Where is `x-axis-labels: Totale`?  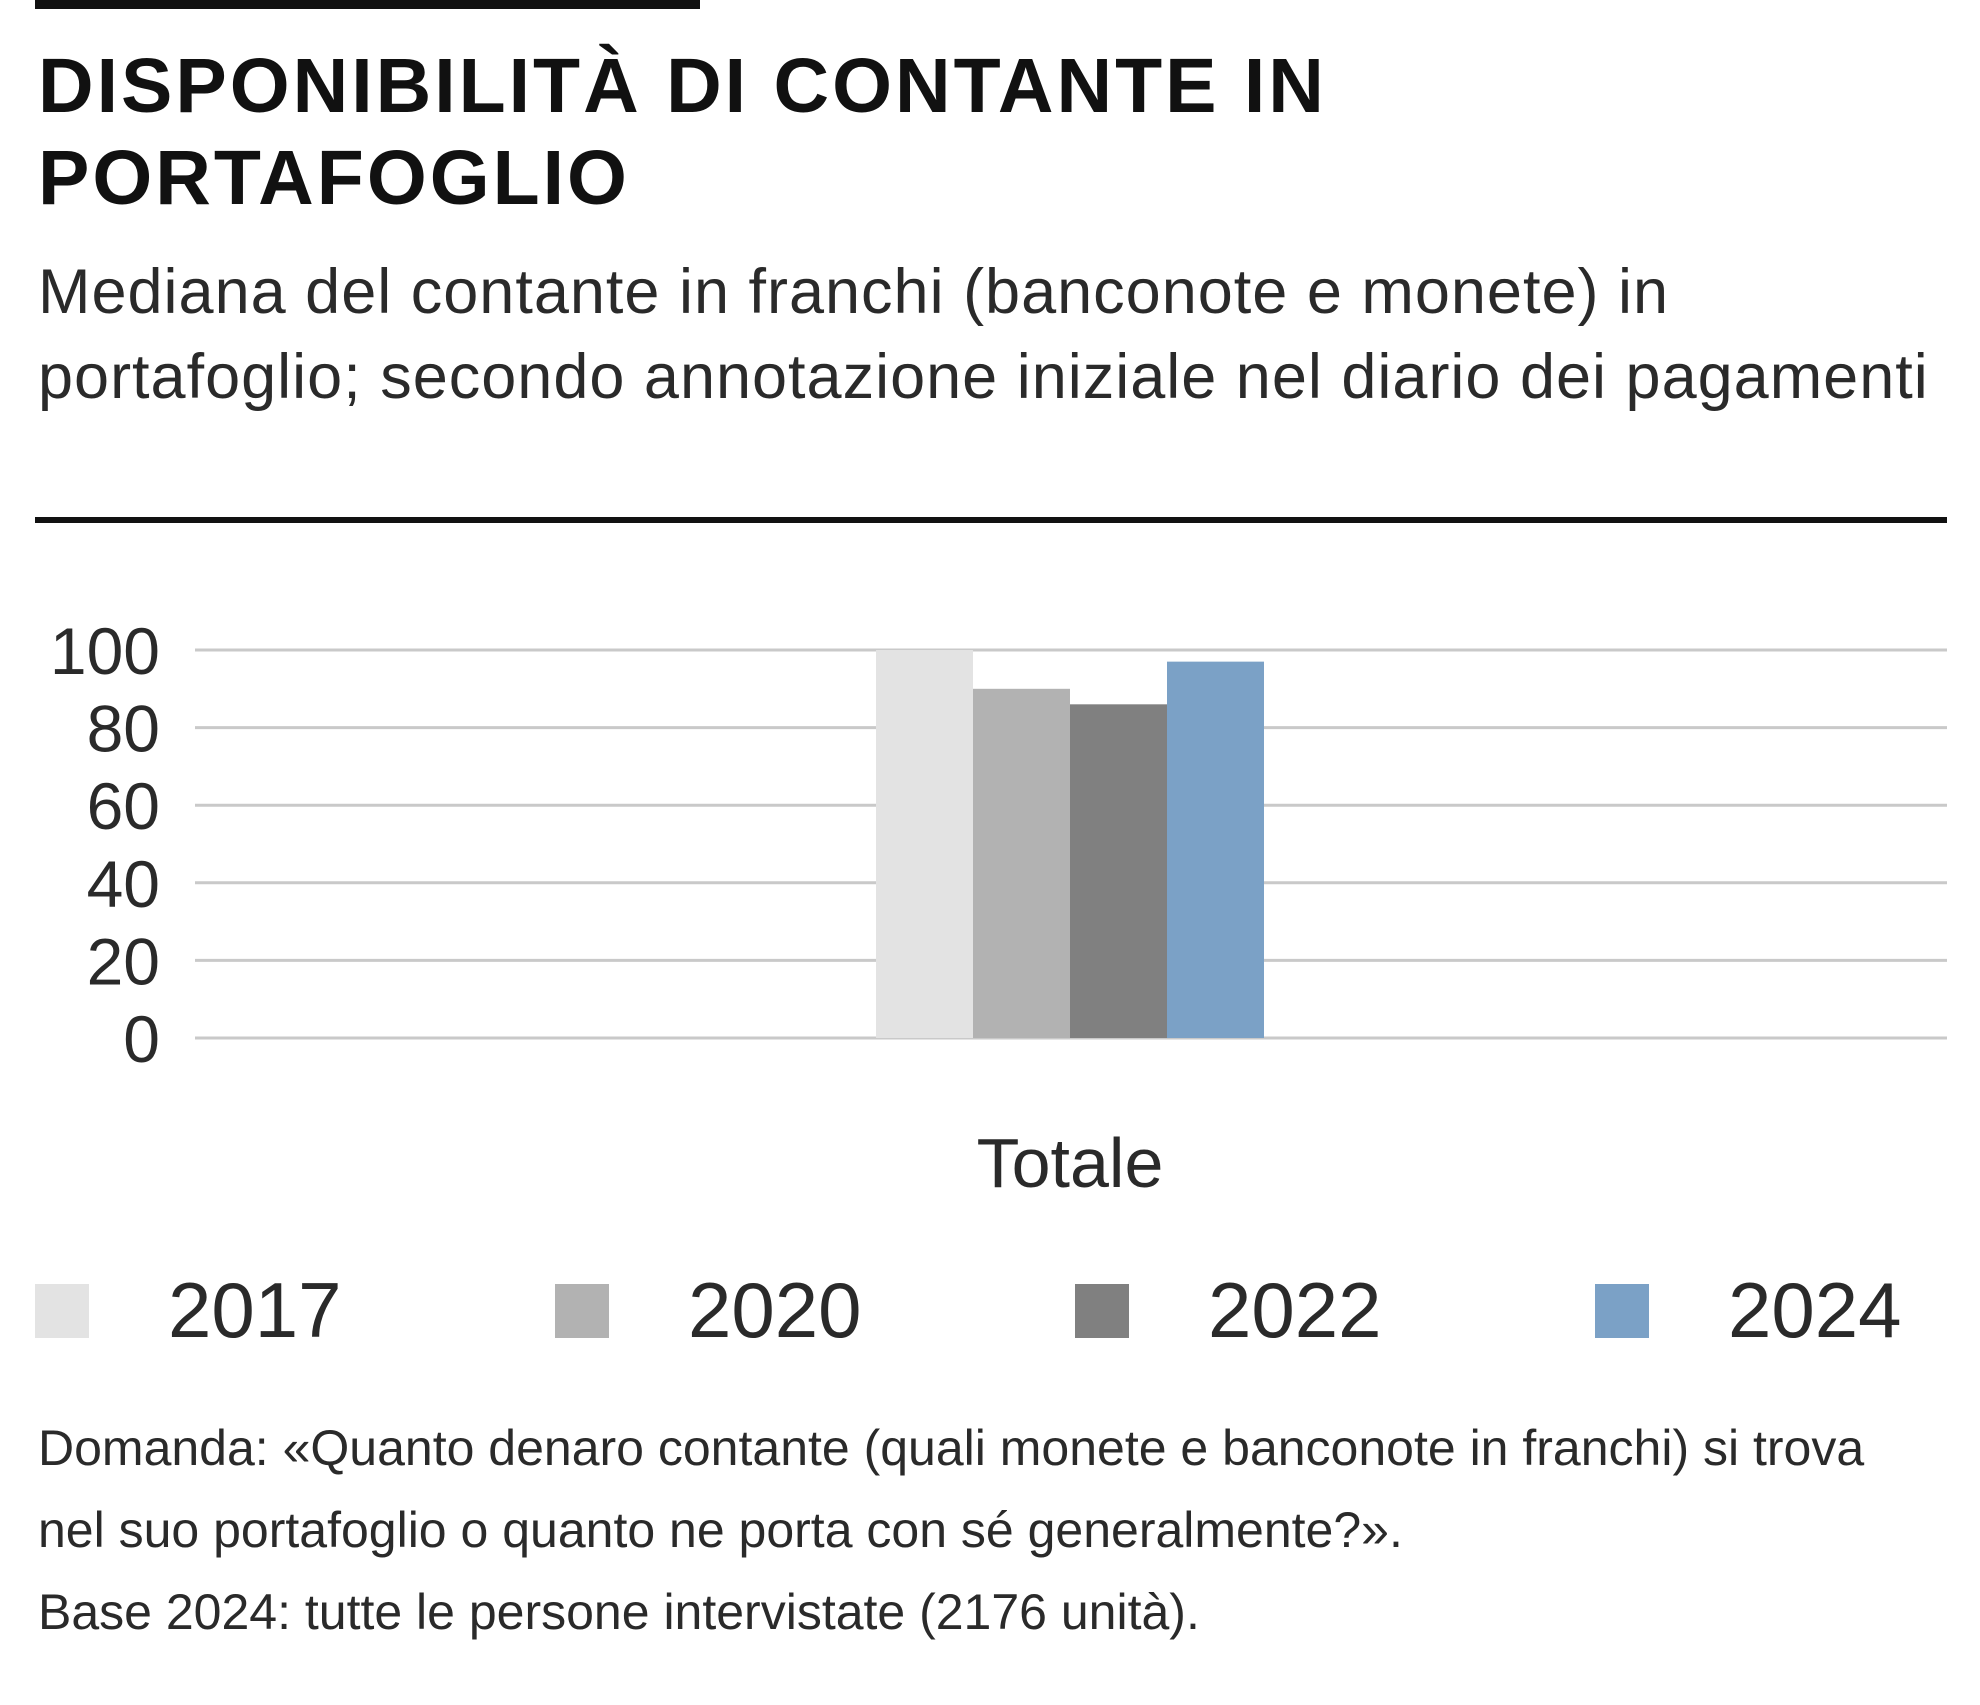 x-axis-labels: Totale is located at coordinates (1070, 1163).